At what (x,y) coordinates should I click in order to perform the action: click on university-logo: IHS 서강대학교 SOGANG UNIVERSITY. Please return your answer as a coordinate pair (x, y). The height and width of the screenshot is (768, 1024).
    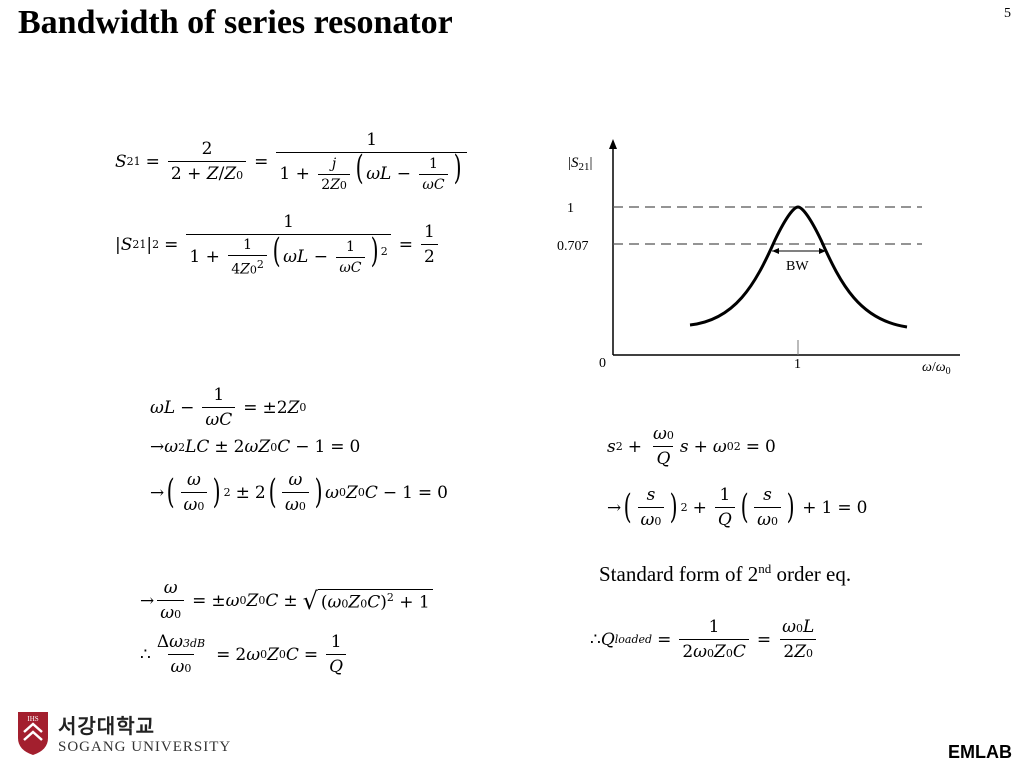
    Looking at the image, I should click on (123, 733).